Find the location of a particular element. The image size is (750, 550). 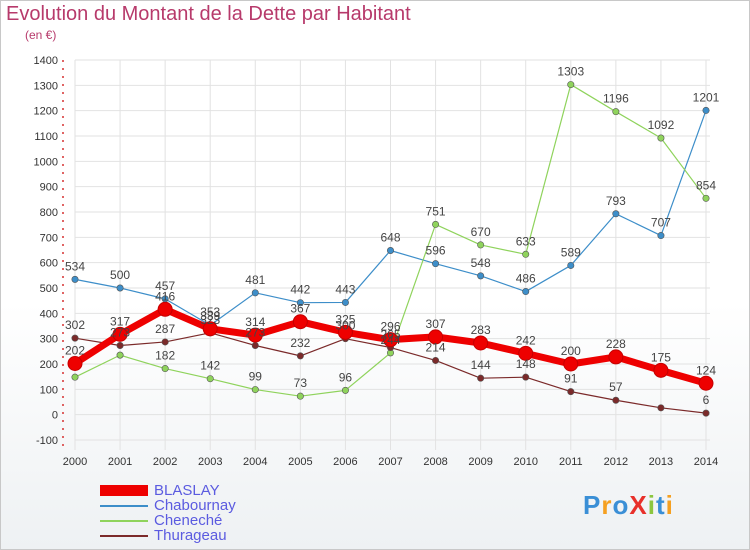

legend-item-thurageau: Thurageau is located at coordinates (168, 535).